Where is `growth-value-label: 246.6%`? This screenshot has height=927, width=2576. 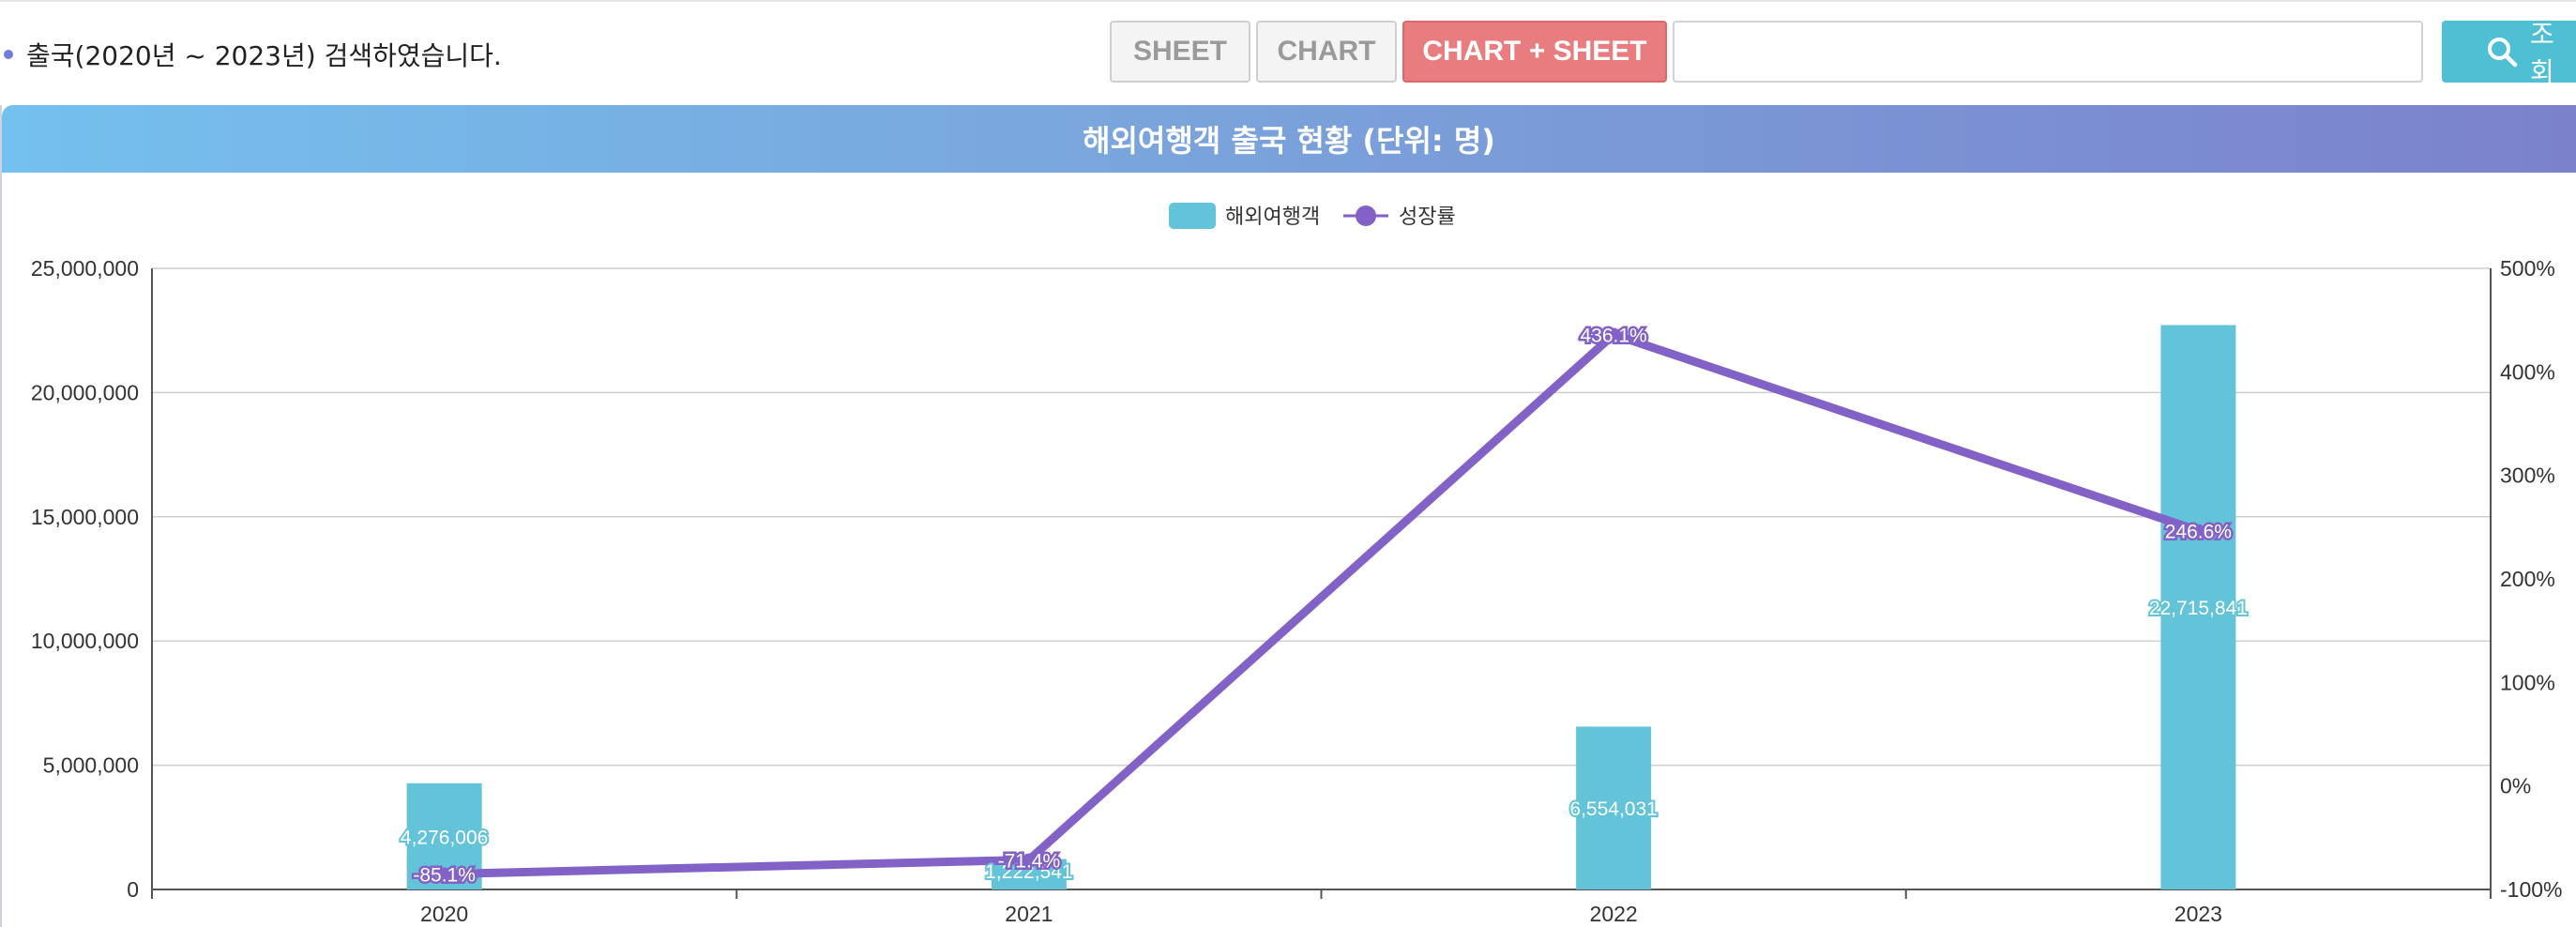 growth-value-label: 246.6% is located at coordinates (2198, 532).